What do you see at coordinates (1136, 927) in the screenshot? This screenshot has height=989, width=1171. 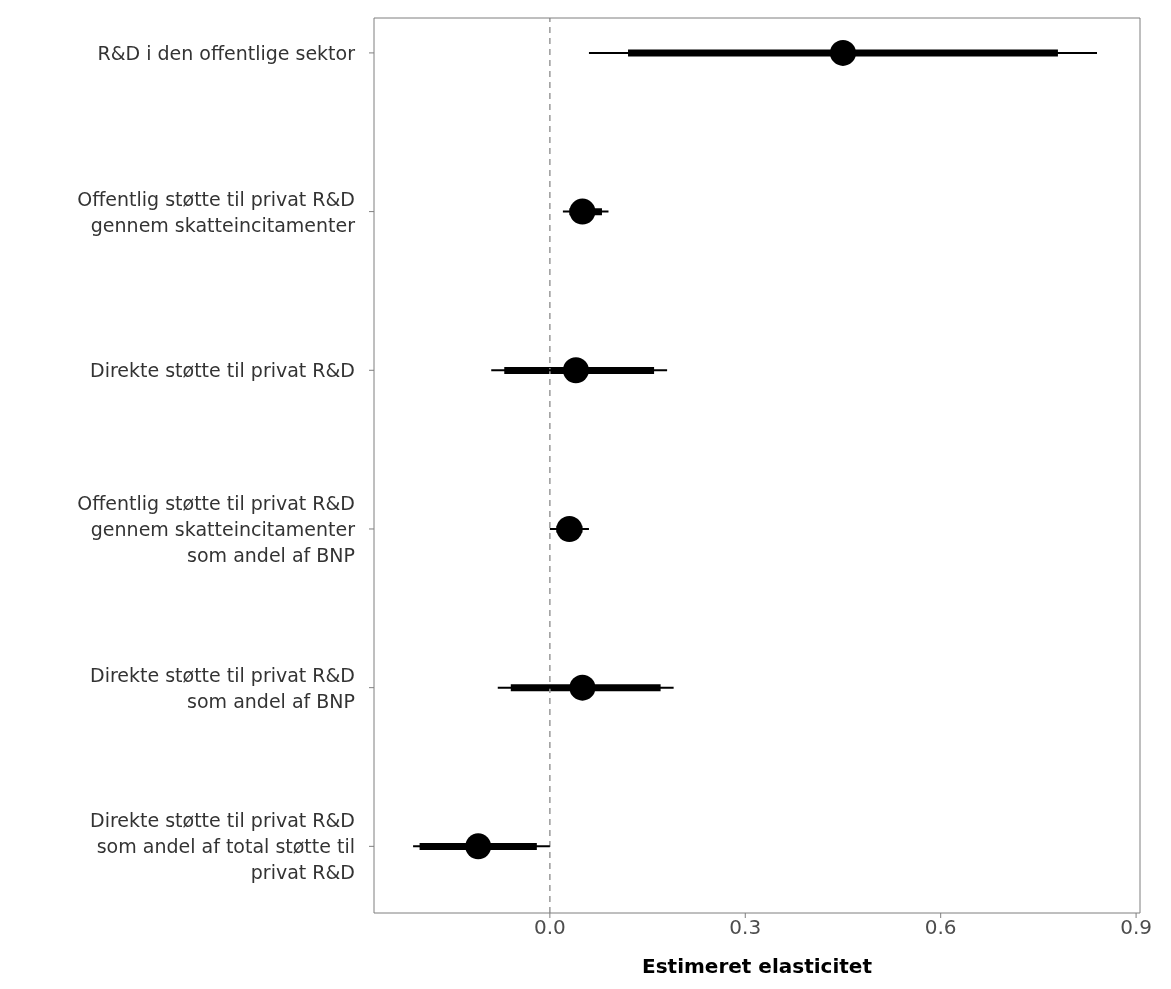 I see `x-tick-label: 0.9` at bounding box center [1136, 927].